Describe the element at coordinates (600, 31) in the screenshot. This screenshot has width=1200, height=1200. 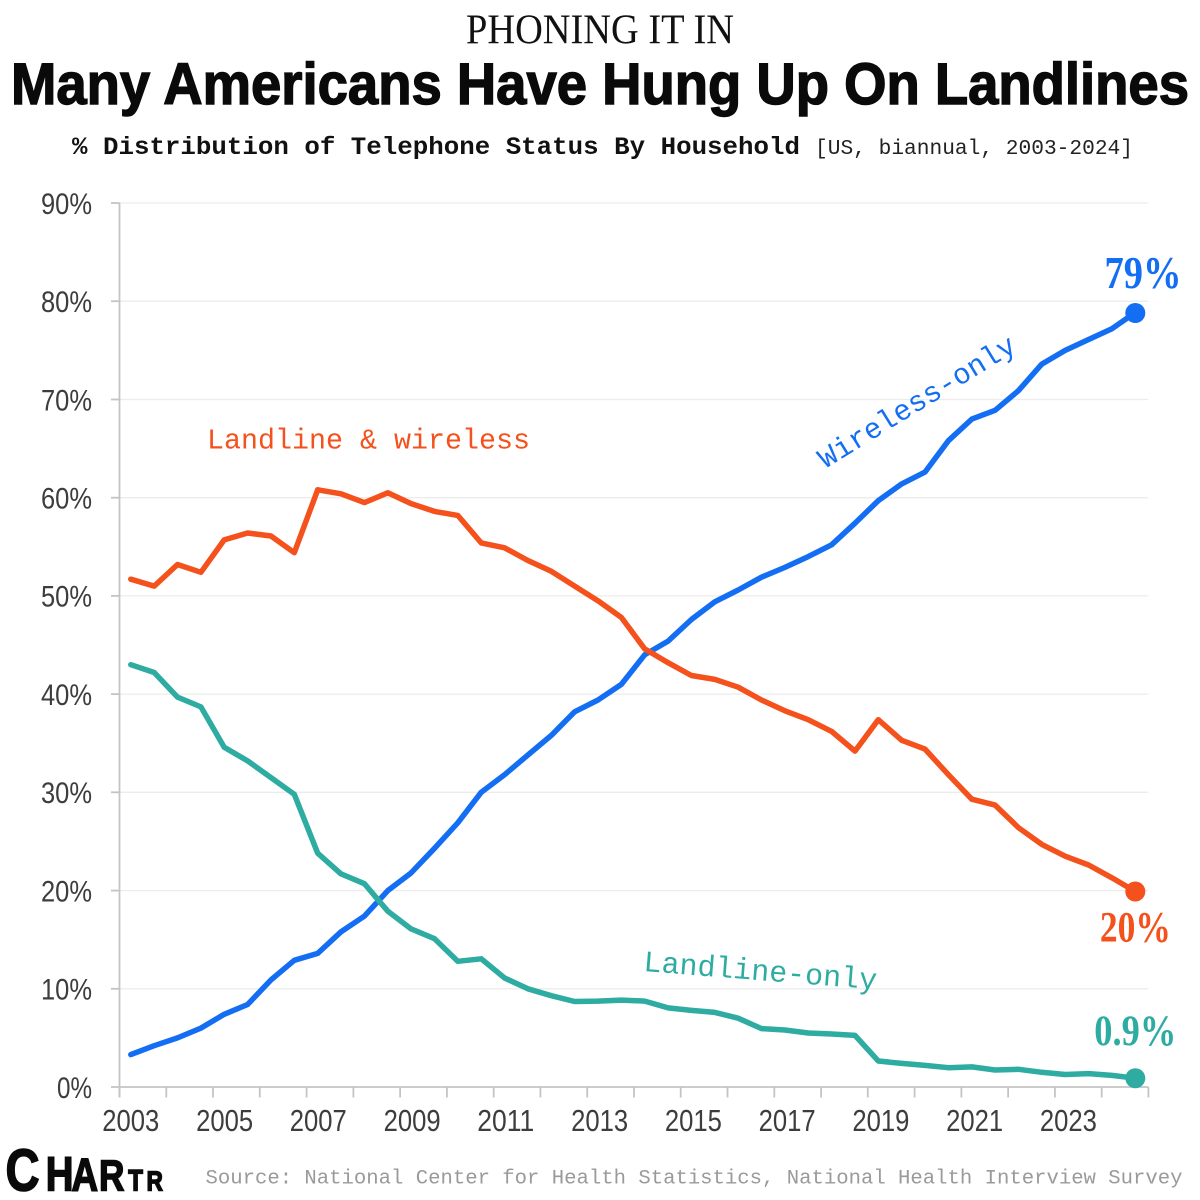
I see `svg-text: PHONING IT IN` at that location.